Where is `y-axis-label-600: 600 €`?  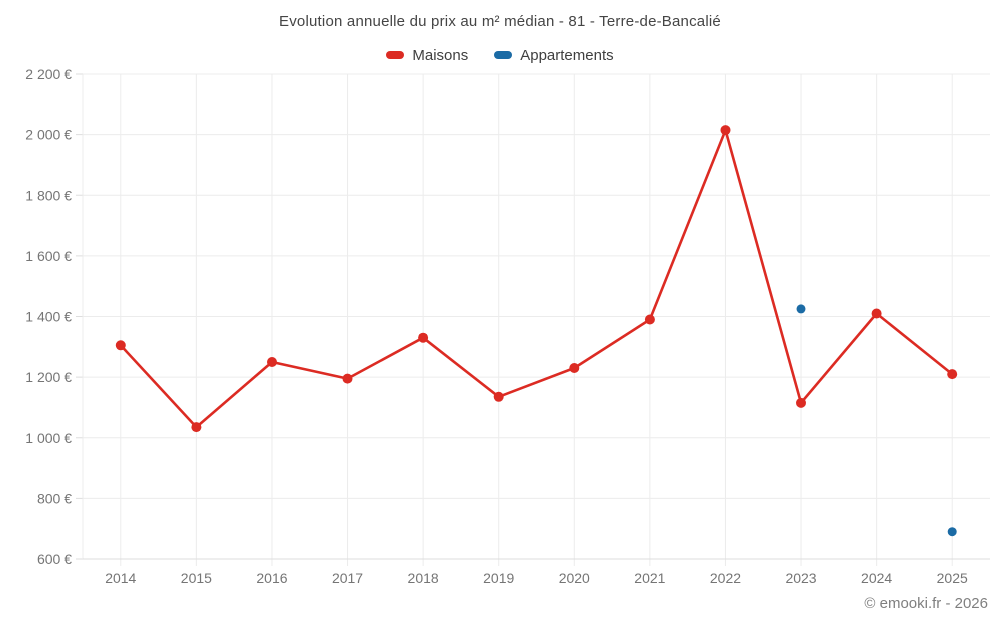 y-axis-label-600: 600 € is located at coordinates (54, 559).